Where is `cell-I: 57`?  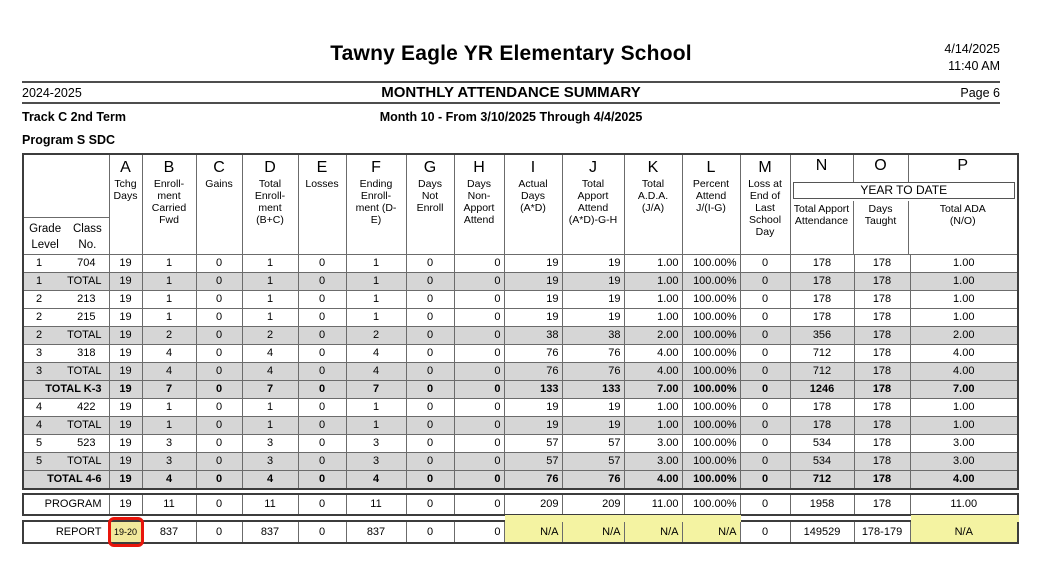
cell-I: 57 is located at coordinates (533, 461).